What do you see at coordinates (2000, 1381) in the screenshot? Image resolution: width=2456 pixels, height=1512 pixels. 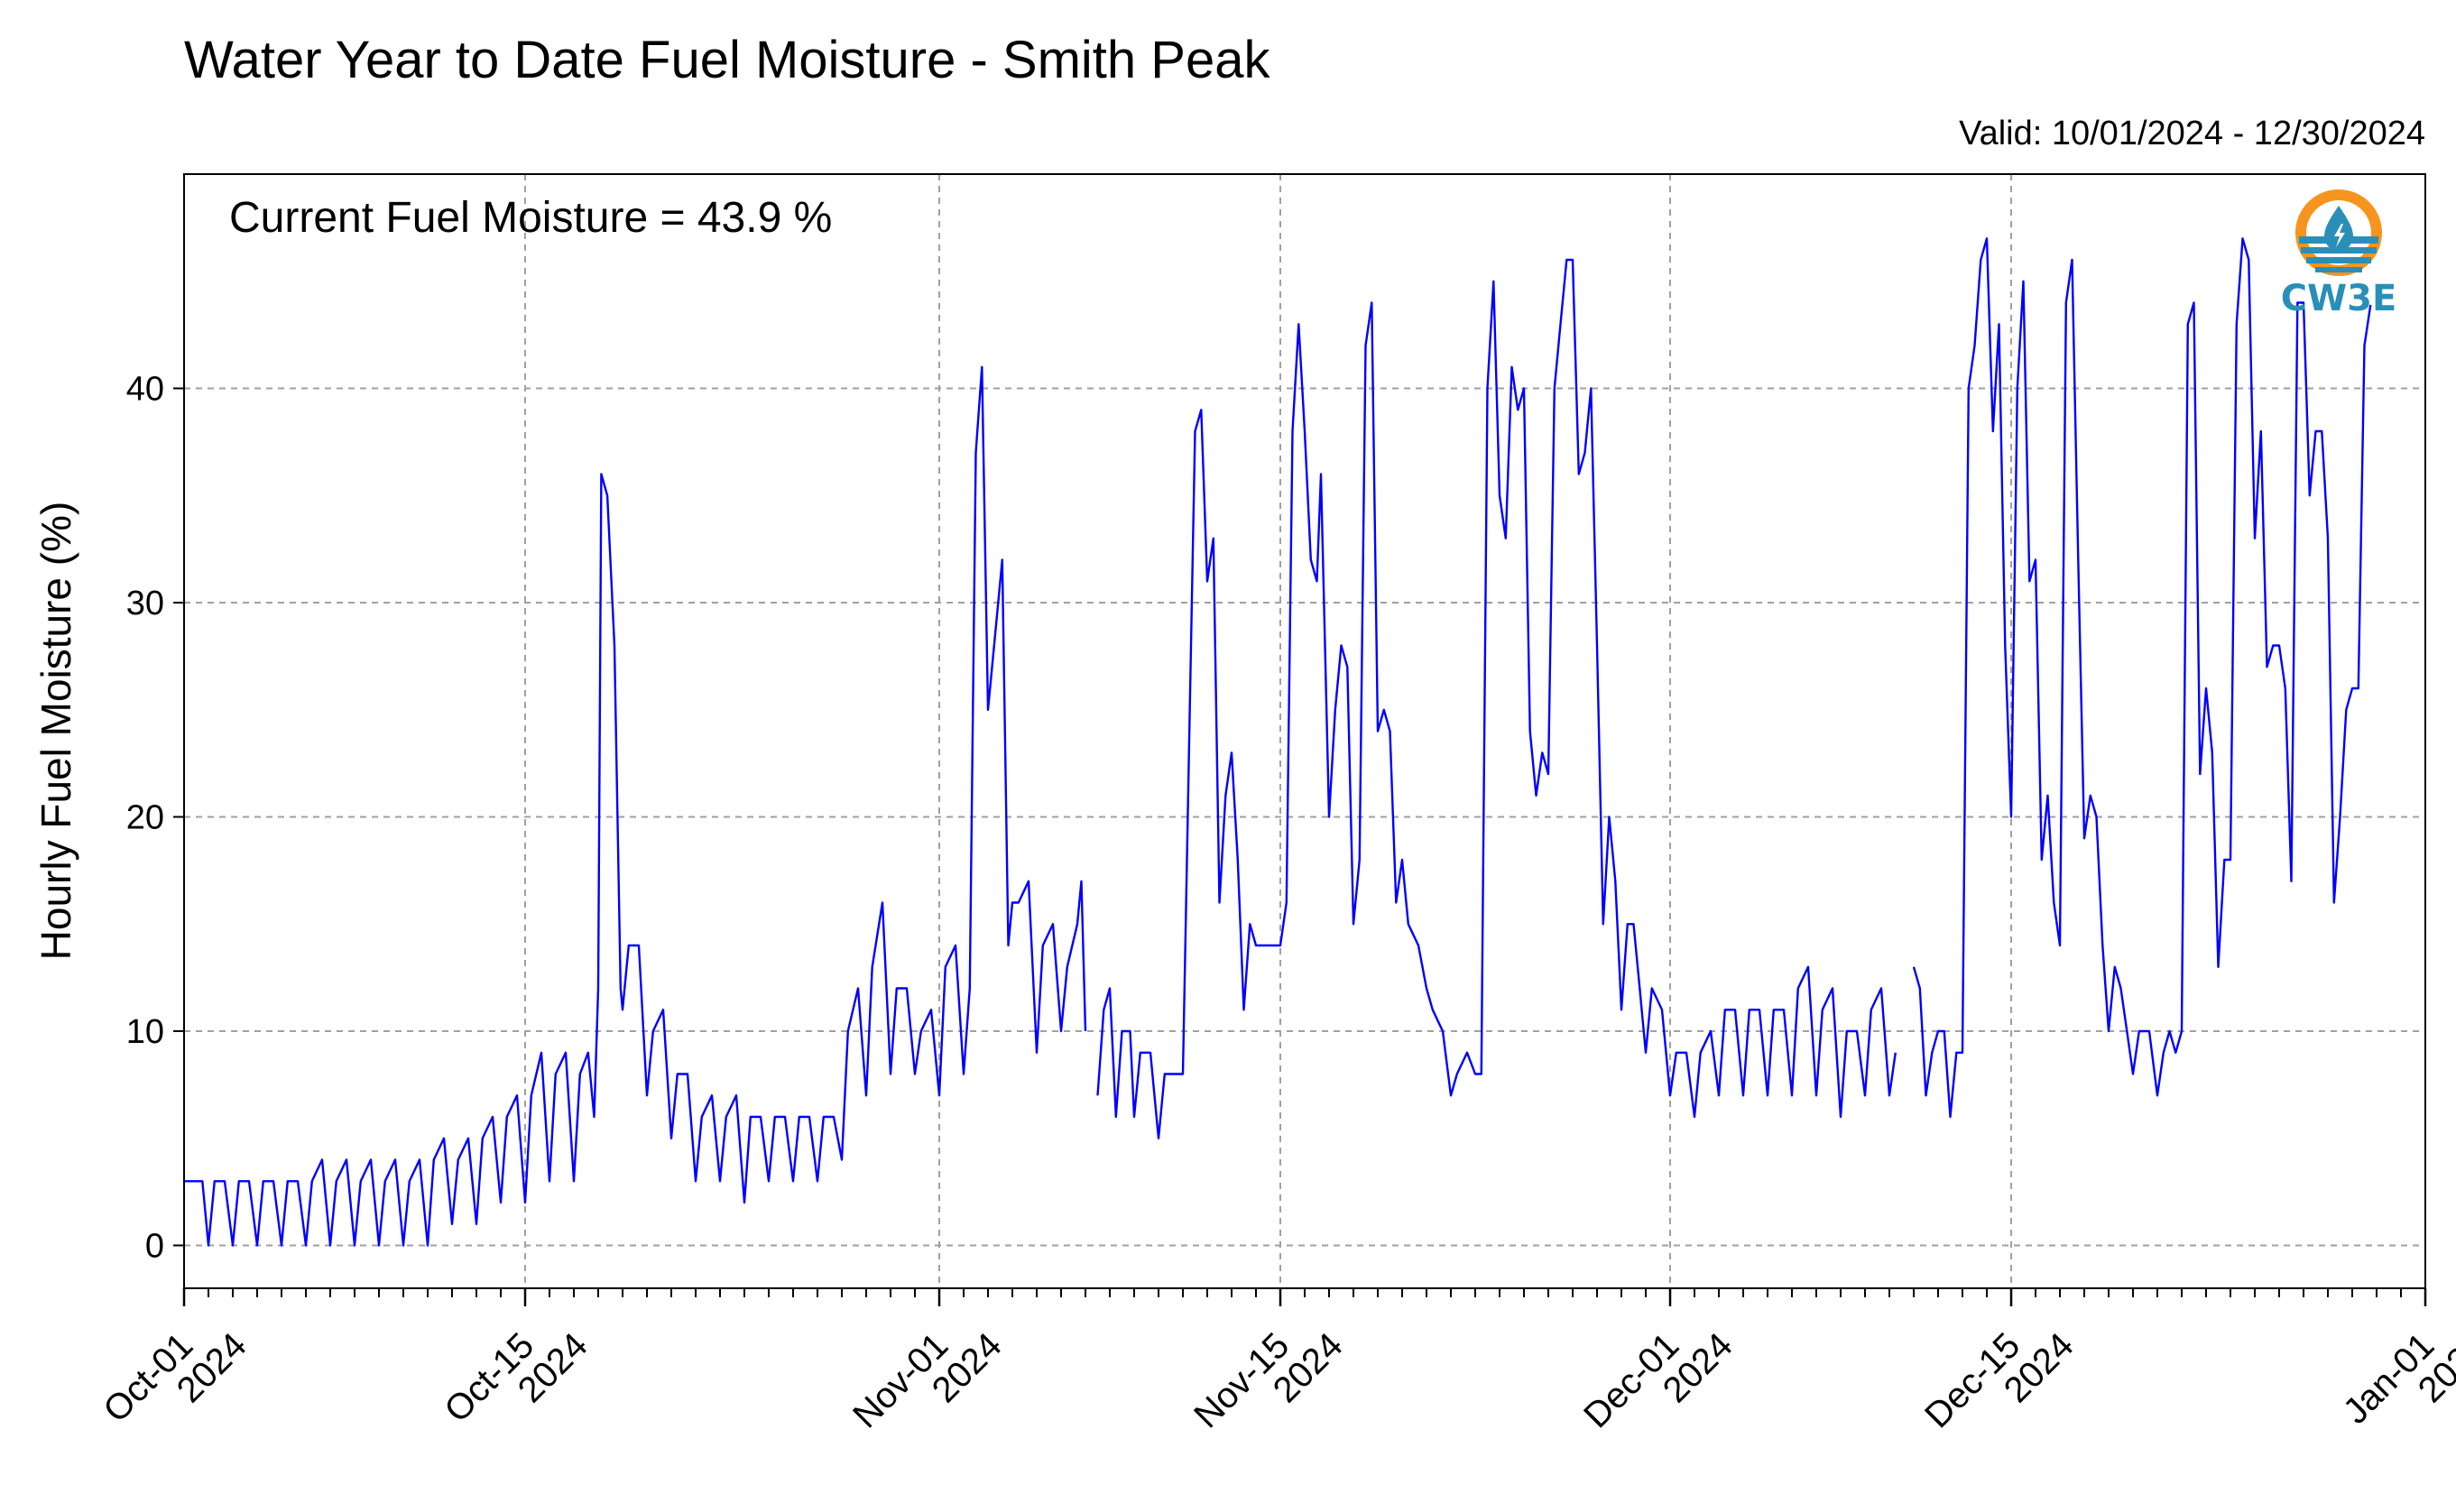 I see `x-tick-label: Dec-152024` at bounding box center [2000, 1381].